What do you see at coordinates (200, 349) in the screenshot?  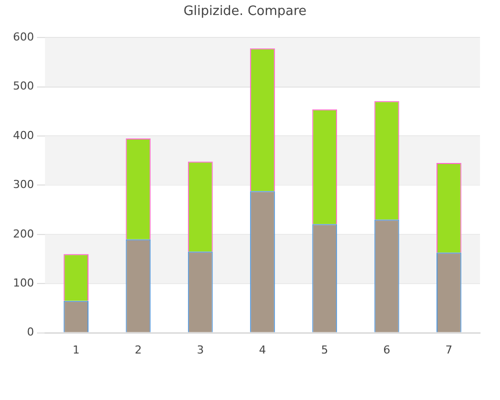 I see `x-tick-label: 3` at bounding box center [200, 349].